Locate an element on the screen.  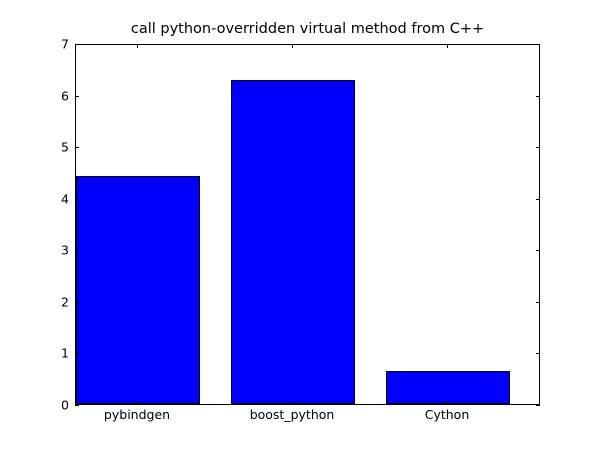
y-tick-label: 6 is located at coordinates (65, 96).